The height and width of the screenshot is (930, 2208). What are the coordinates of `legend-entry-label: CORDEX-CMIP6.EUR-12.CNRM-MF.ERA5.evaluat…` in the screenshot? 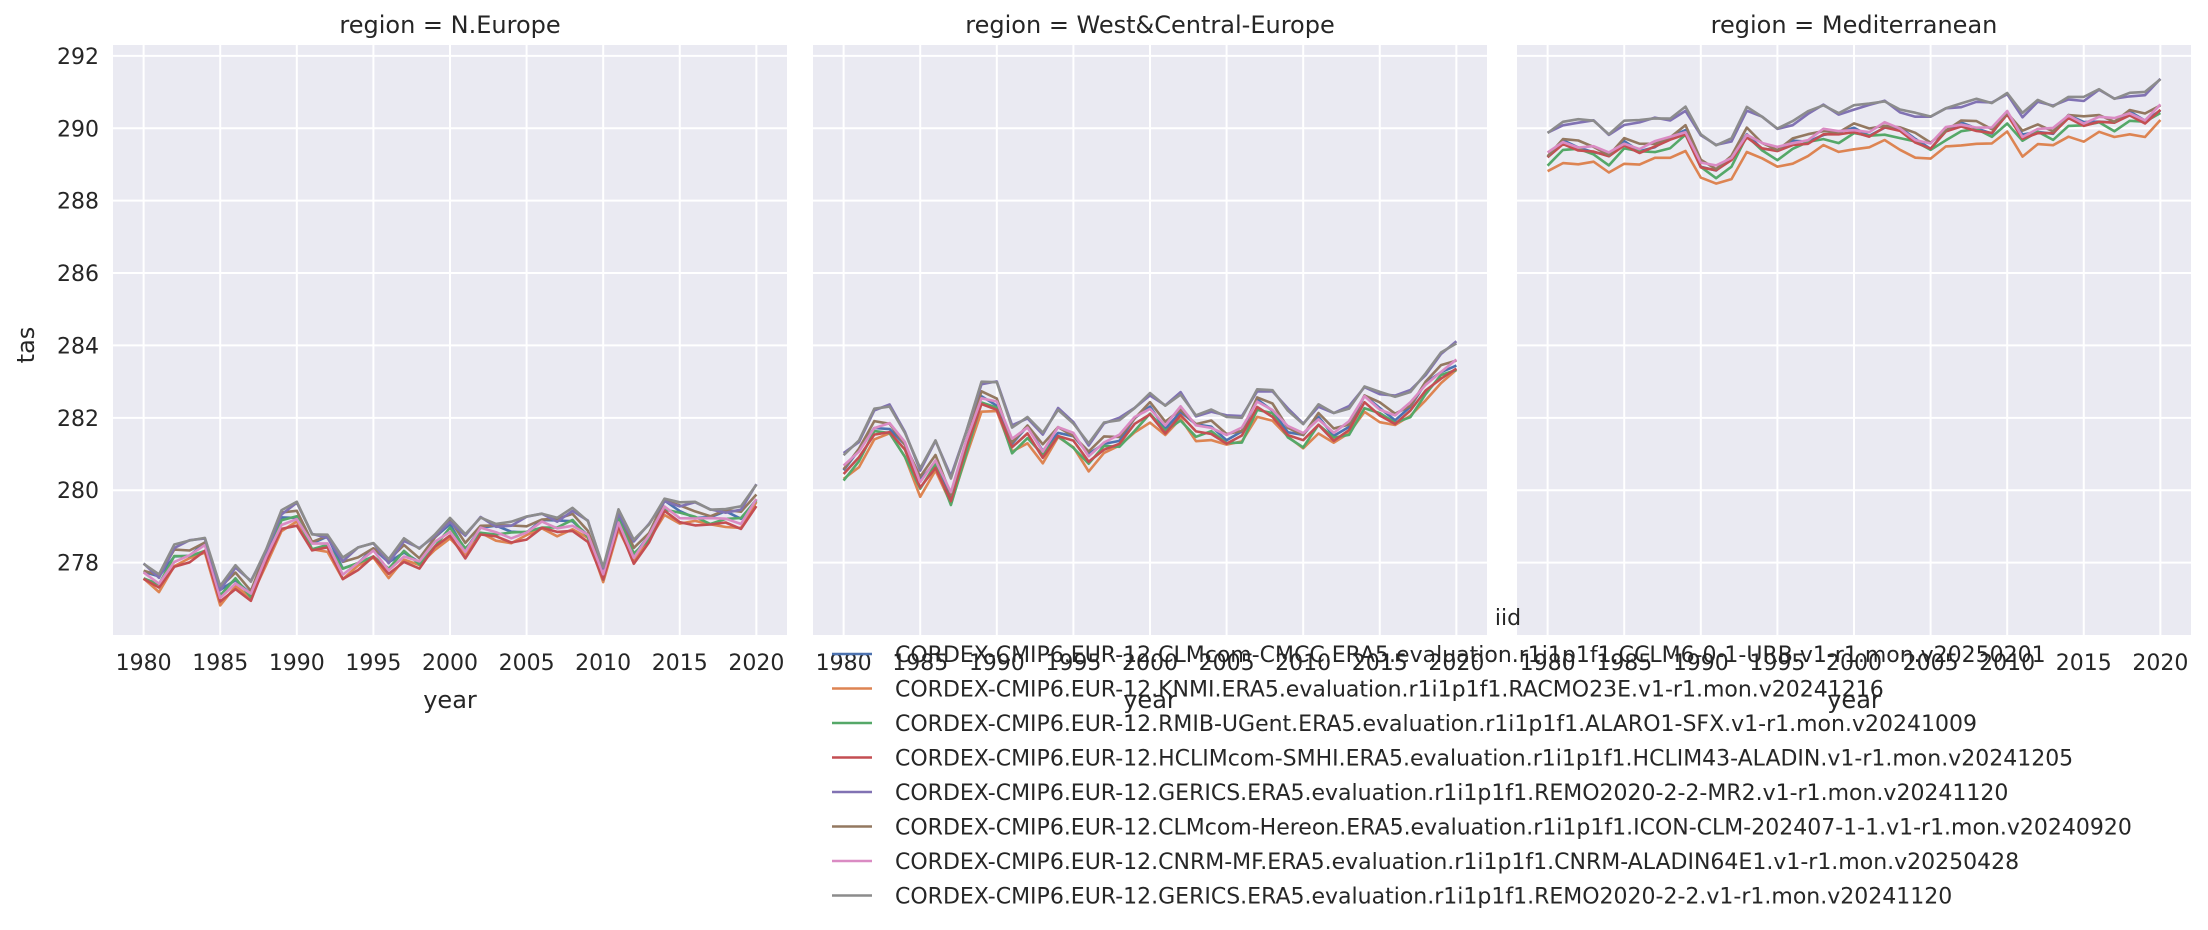 It's located at (1457, 862).